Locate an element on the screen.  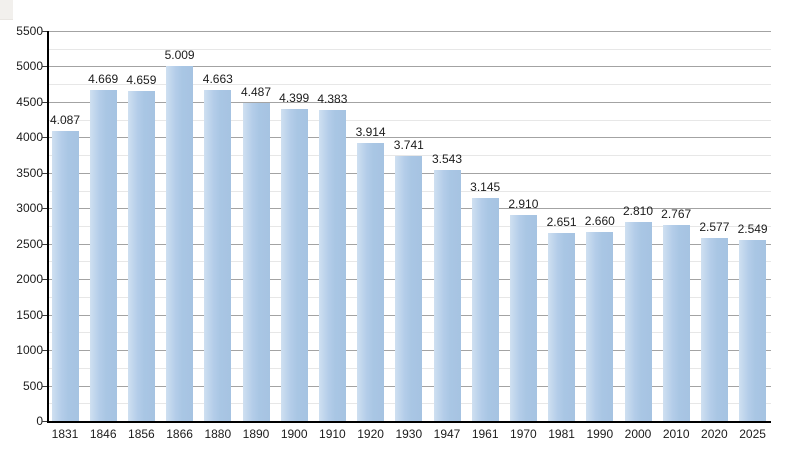
bar-value-label: 2.660 is located at coordinates (599, 221).